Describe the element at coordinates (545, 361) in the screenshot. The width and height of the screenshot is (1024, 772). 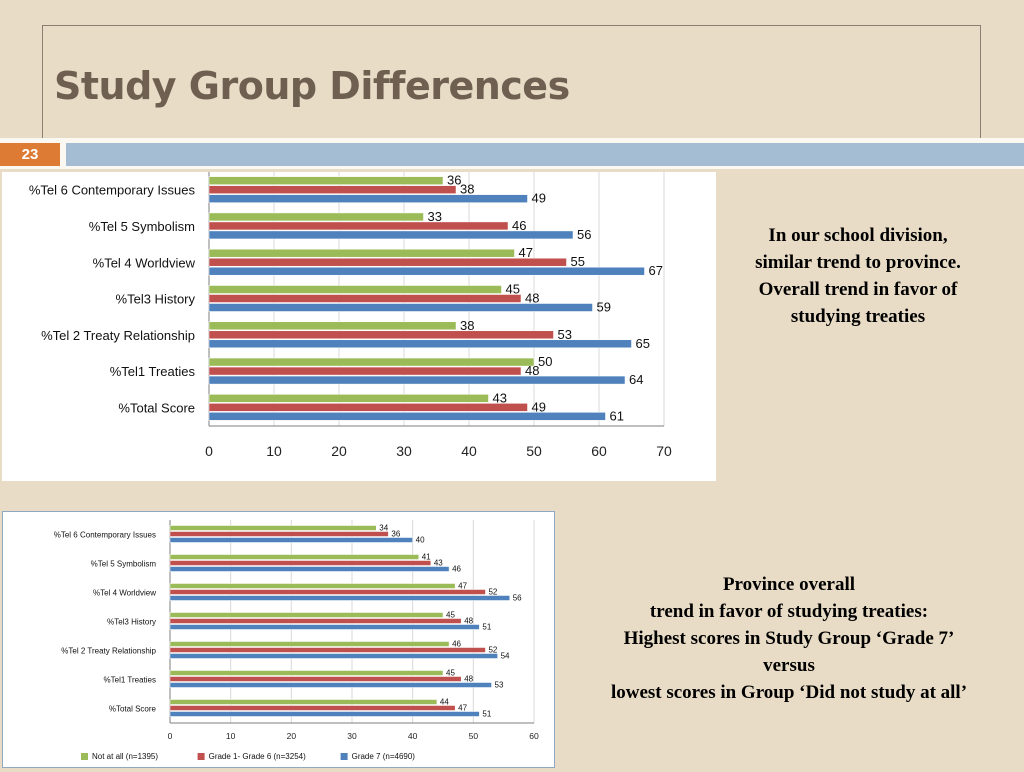
I see `data-label: 50` at that location.